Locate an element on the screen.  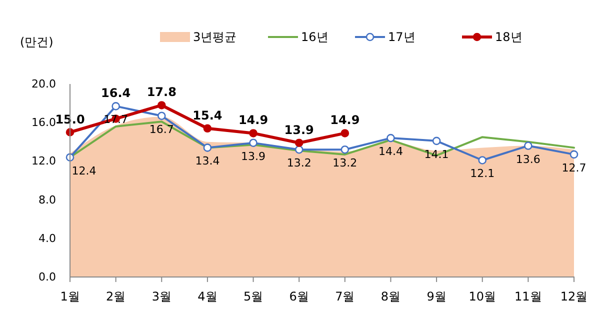
data-label: 12.1 is located at coordinates (482, 173).